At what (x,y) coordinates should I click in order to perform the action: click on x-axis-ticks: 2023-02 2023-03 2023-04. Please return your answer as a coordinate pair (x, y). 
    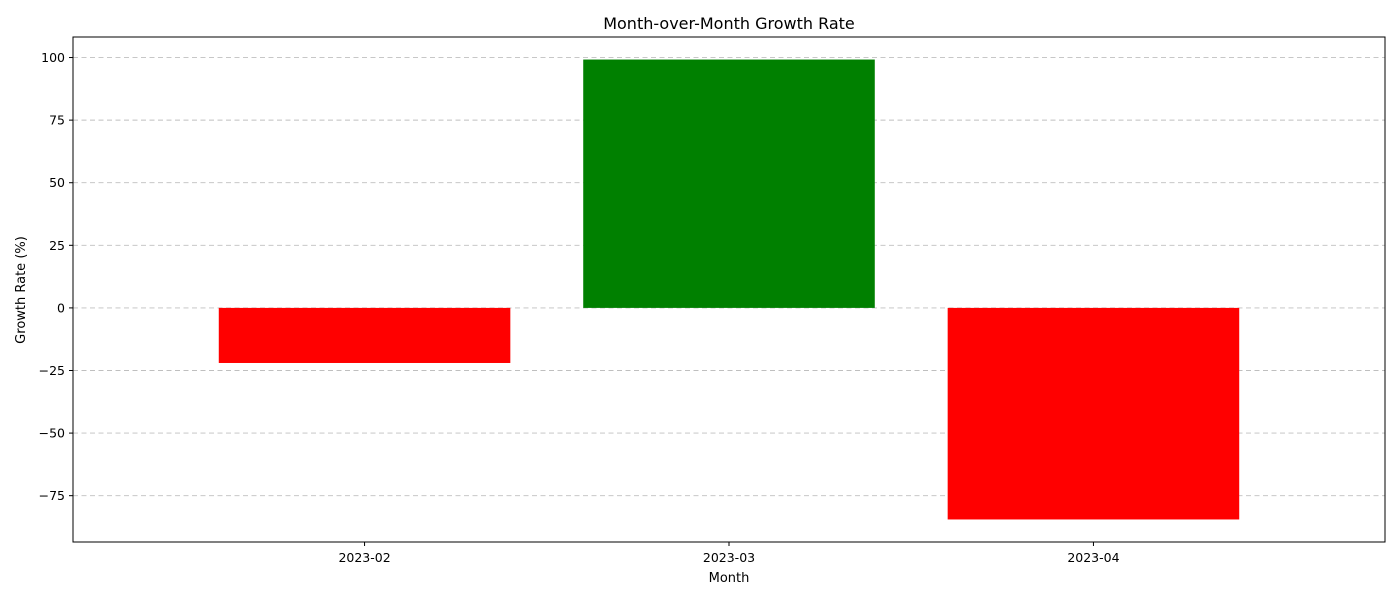
    Looking at the image, I should click on (729, 553).